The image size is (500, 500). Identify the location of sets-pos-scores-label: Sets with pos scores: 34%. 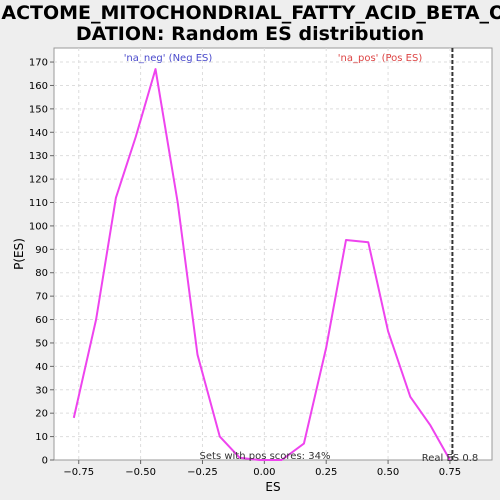
(265, 456).